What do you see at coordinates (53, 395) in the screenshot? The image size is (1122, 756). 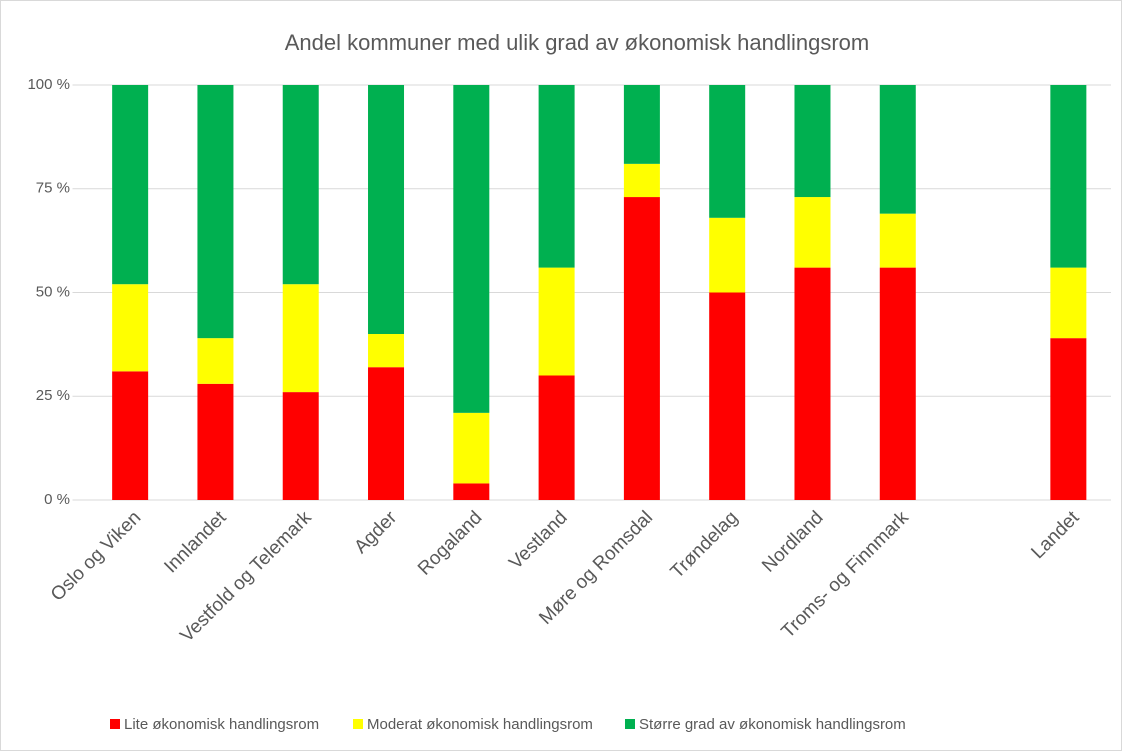 I see `y-tick-label: 25 %` at bounding box center [53, 395].